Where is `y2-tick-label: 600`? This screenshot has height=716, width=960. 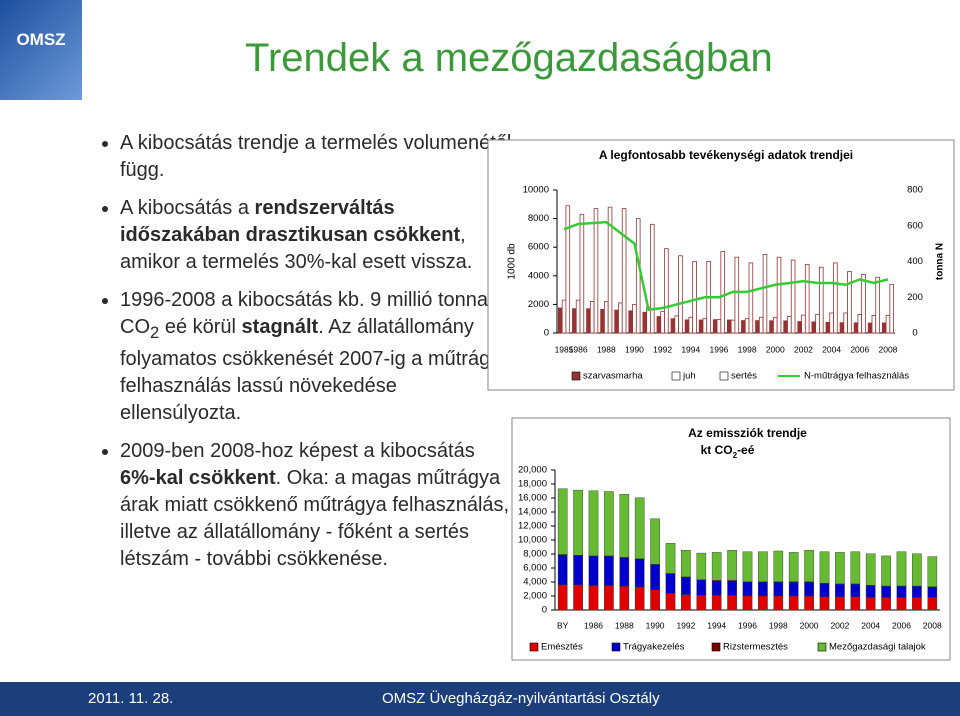
y2-tick-label: 600 is located at coordinates (915, 225).